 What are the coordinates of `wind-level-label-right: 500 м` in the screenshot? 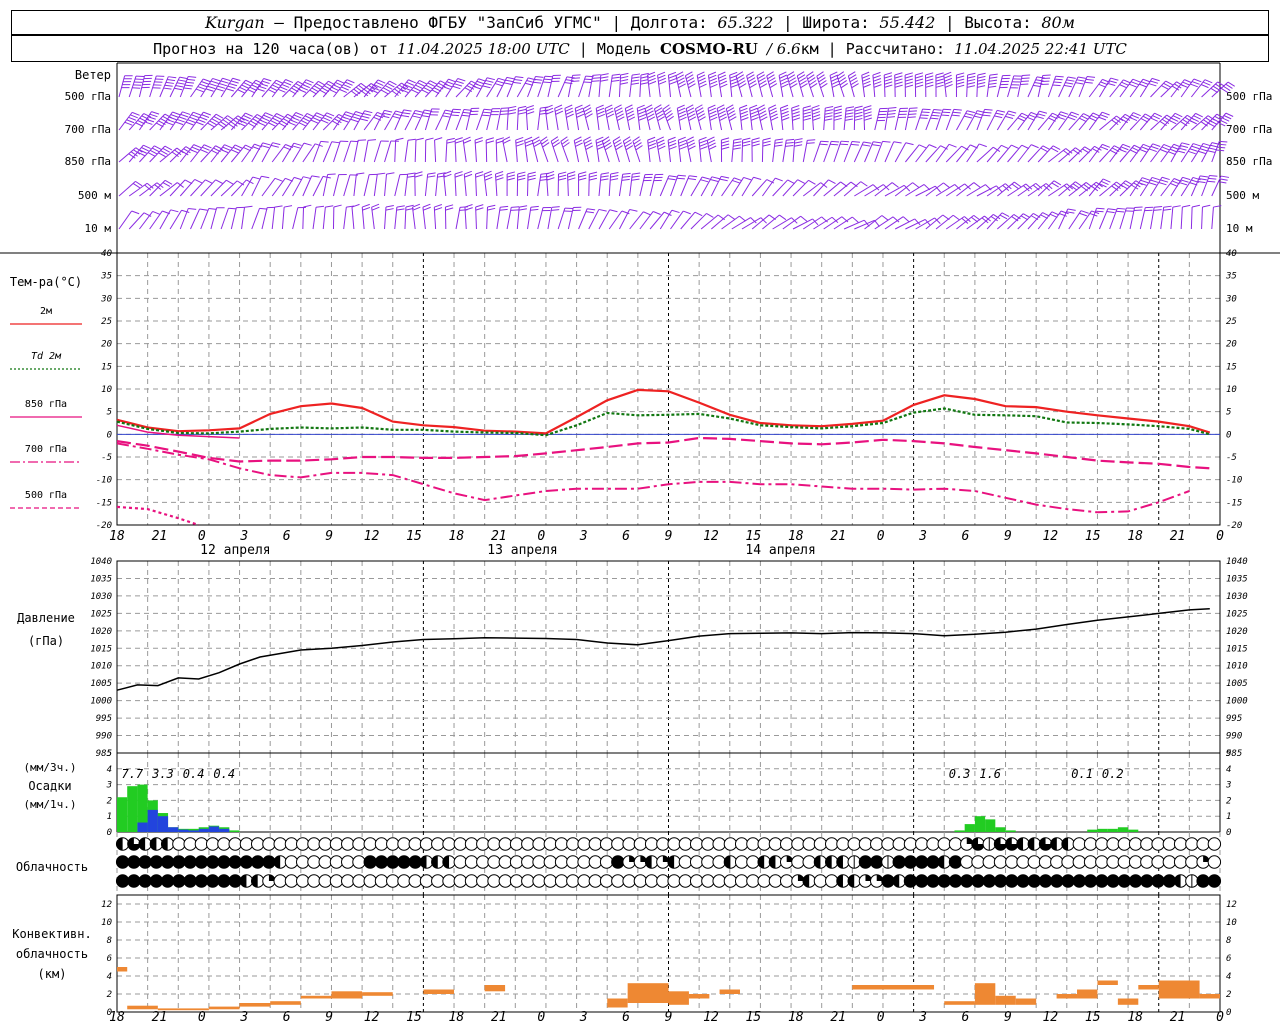 It's located at (1242, 195).